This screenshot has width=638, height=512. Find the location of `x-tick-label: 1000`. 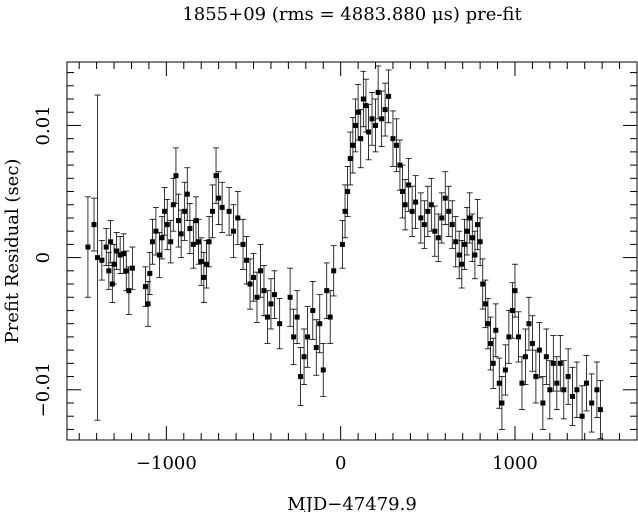

x-tick-label: 1000 is located at coordinates (515, 463).